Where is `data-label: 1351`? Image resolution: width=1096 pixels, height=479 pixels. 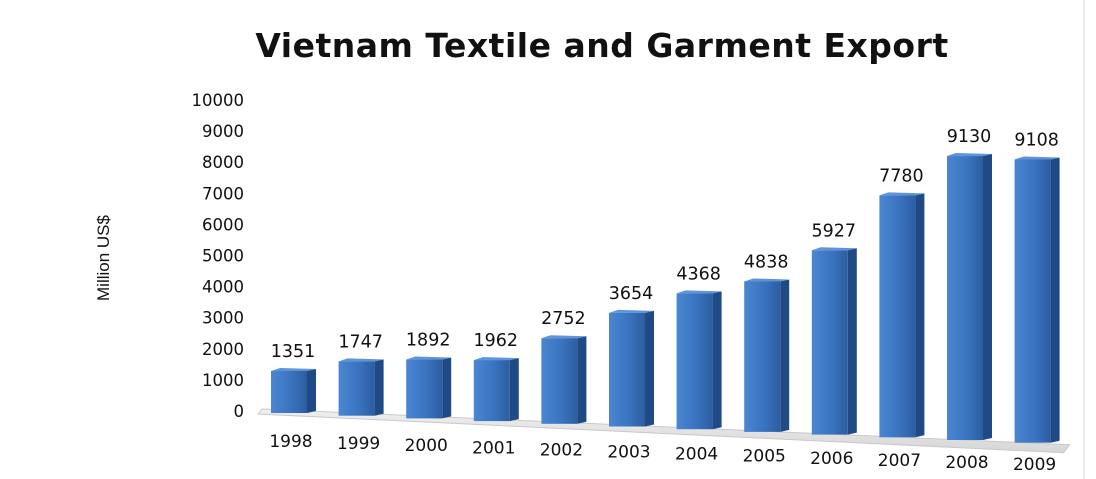
data-label: 1351 is located at coordinates (293, 352).